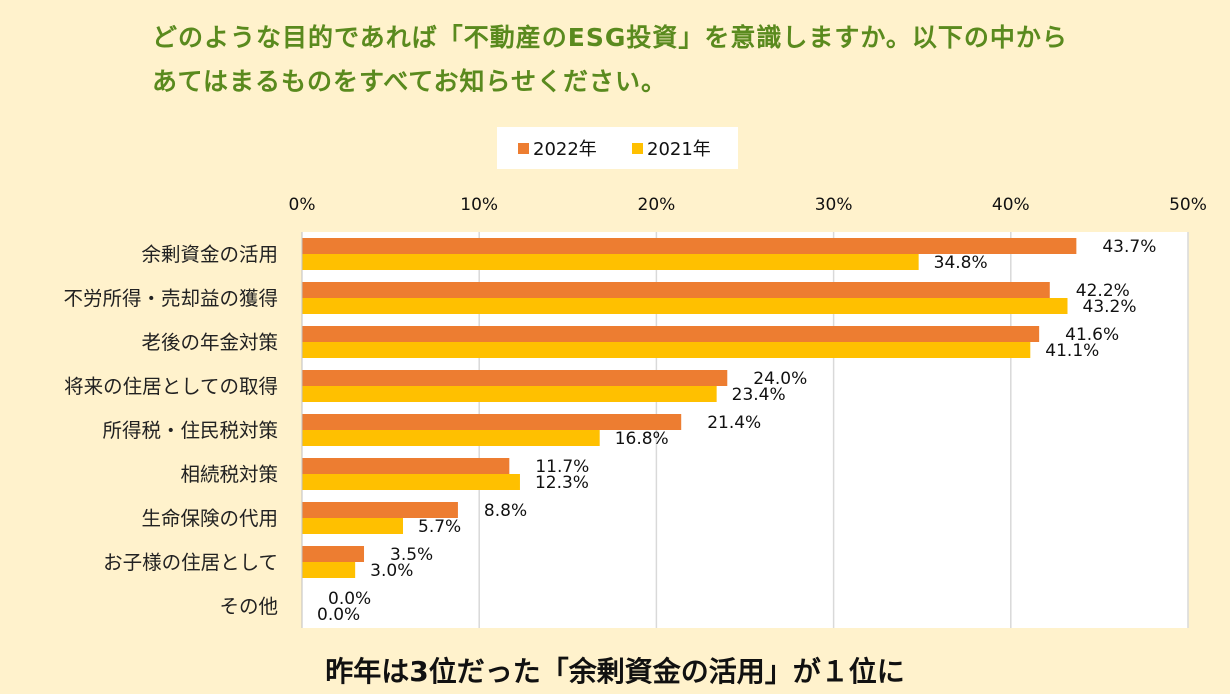 This screenshot has width=1230, height=694. Describe the element at coordinates (505, 511) in the screenshot. I see `data-label: 8.8%` at that location.